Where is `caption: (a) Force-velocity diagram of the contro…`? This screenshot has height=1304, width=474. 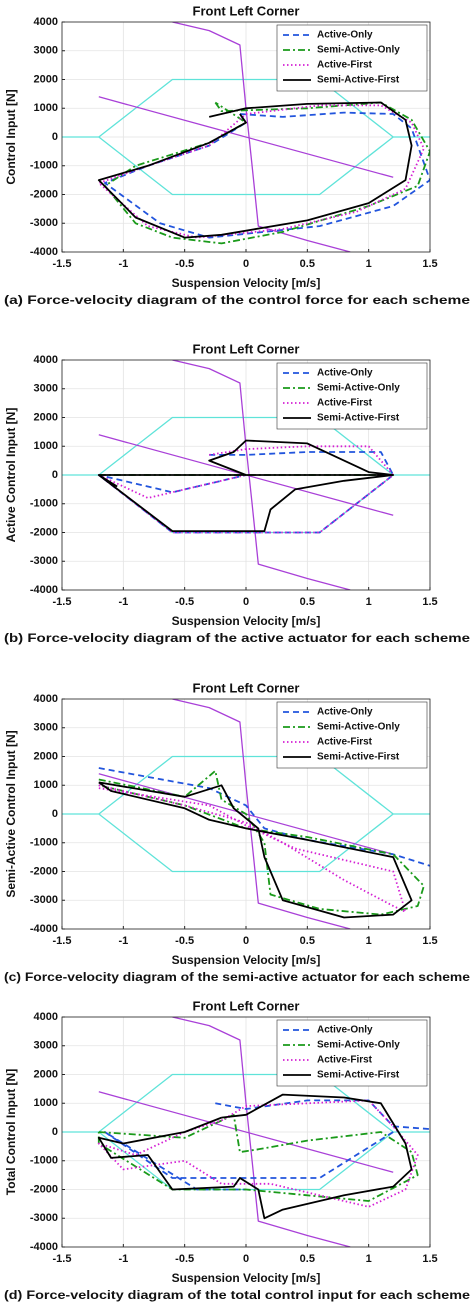 caption: (a) Force-velocity diagram of the contro… is located at coordinates (237, 301).